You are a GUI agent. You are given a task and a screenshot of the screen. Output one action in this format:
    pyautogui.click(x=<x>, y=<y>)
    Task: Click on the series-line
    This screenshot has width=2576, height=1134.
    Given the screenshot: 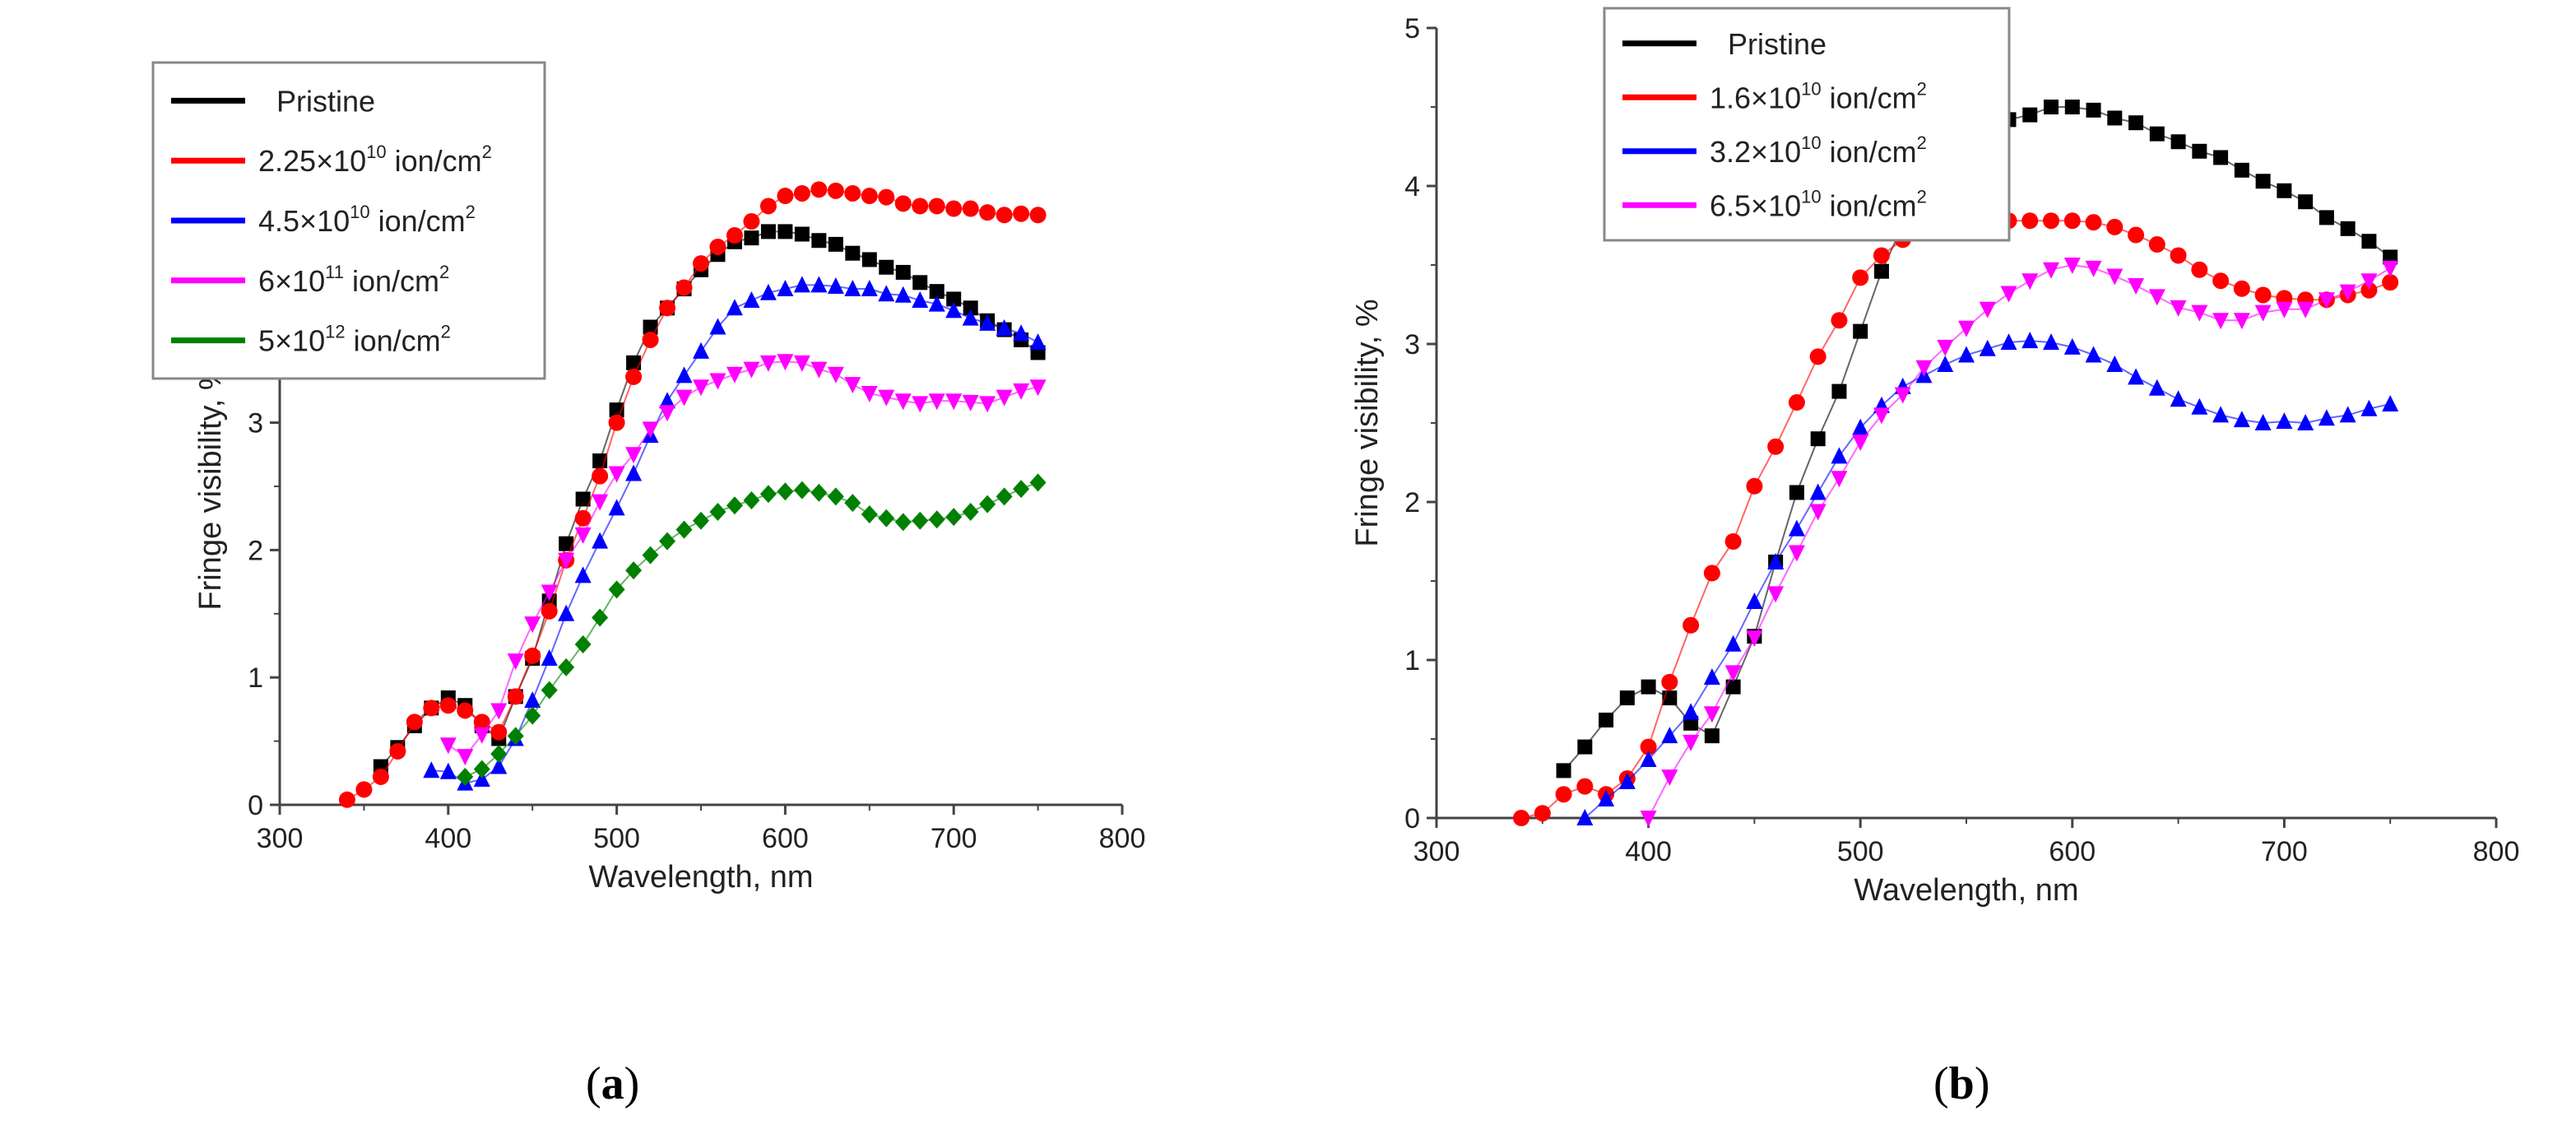 What is the action you would take?
    pyautogui.click(x=1987, y=579)
    